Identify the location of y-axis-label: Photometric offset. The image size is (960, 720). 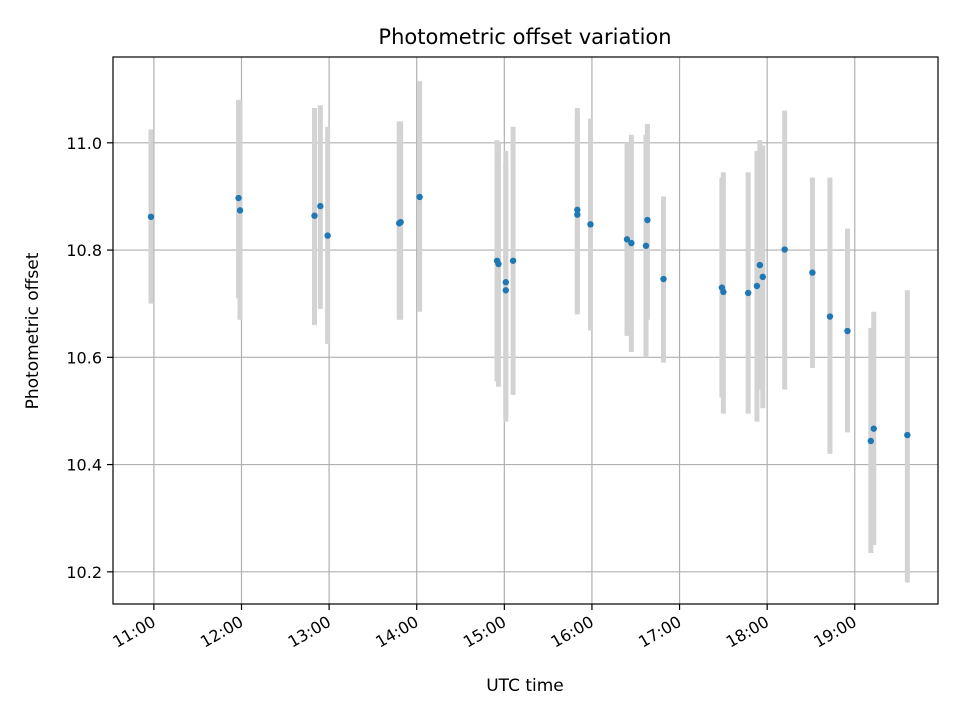
(33, 330).